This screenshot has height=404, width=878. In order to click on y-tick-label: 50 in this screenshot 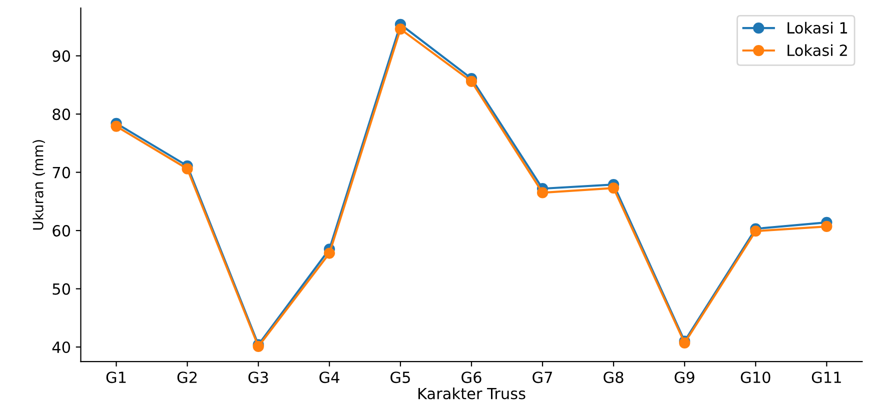, I will do `click(61, 289)`.